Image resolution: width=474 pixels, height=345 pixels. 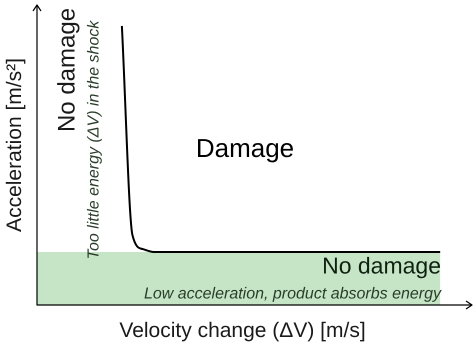 I want to click on y-axis-title: Acceleration [m/s²], so click(x=14, y=145).